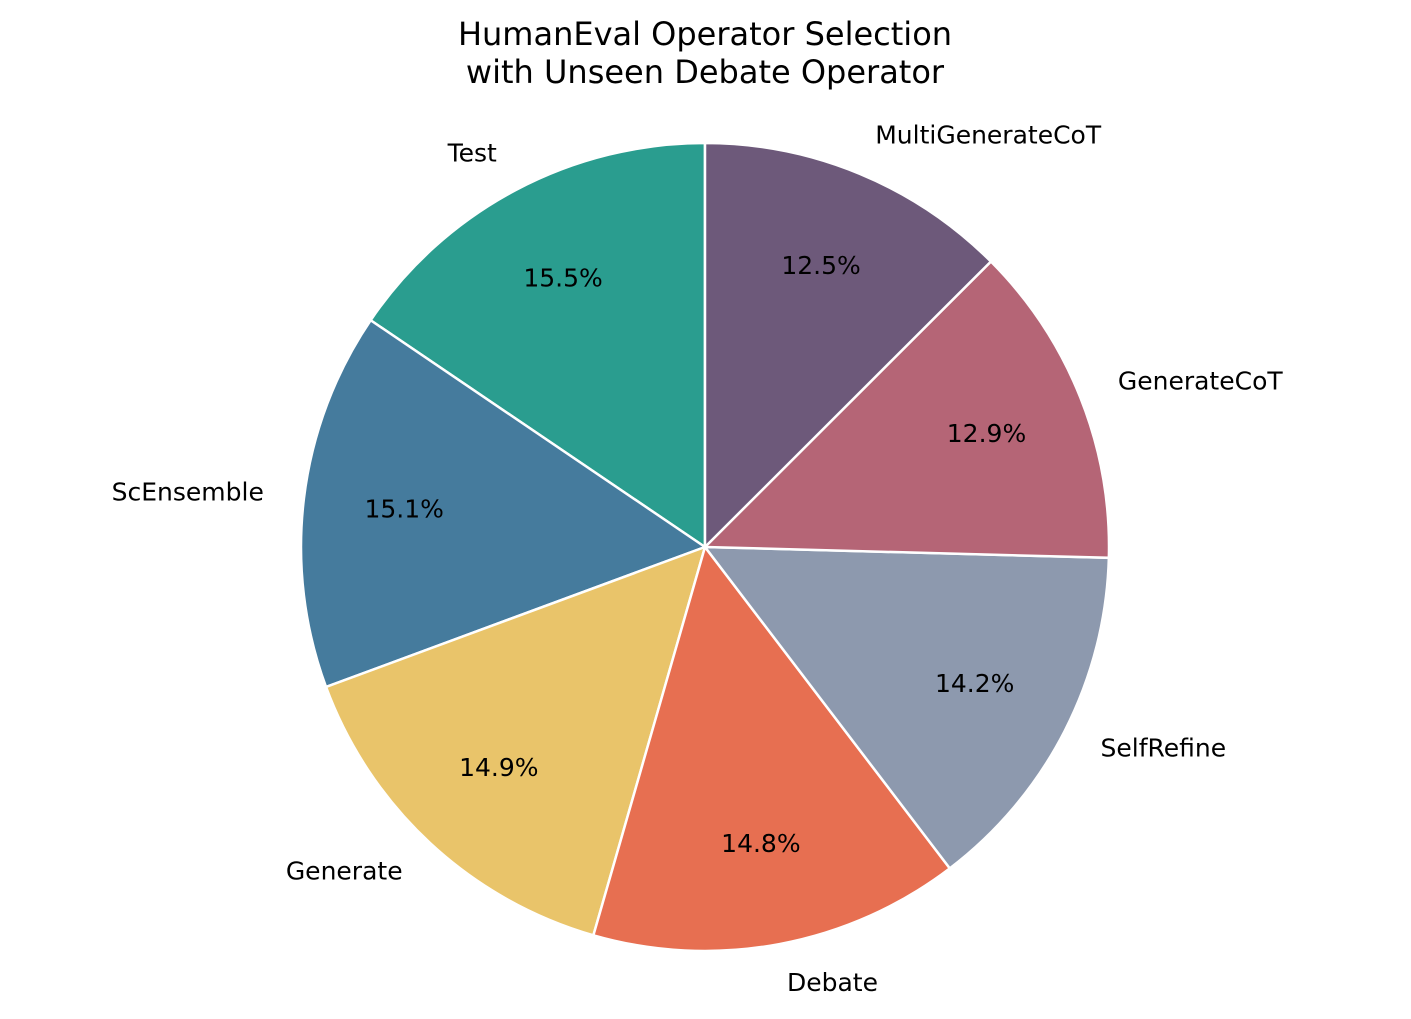 The image size is (1411, 1019). I want to click on slice-label: GenerateCoT, so click(1201, 381).